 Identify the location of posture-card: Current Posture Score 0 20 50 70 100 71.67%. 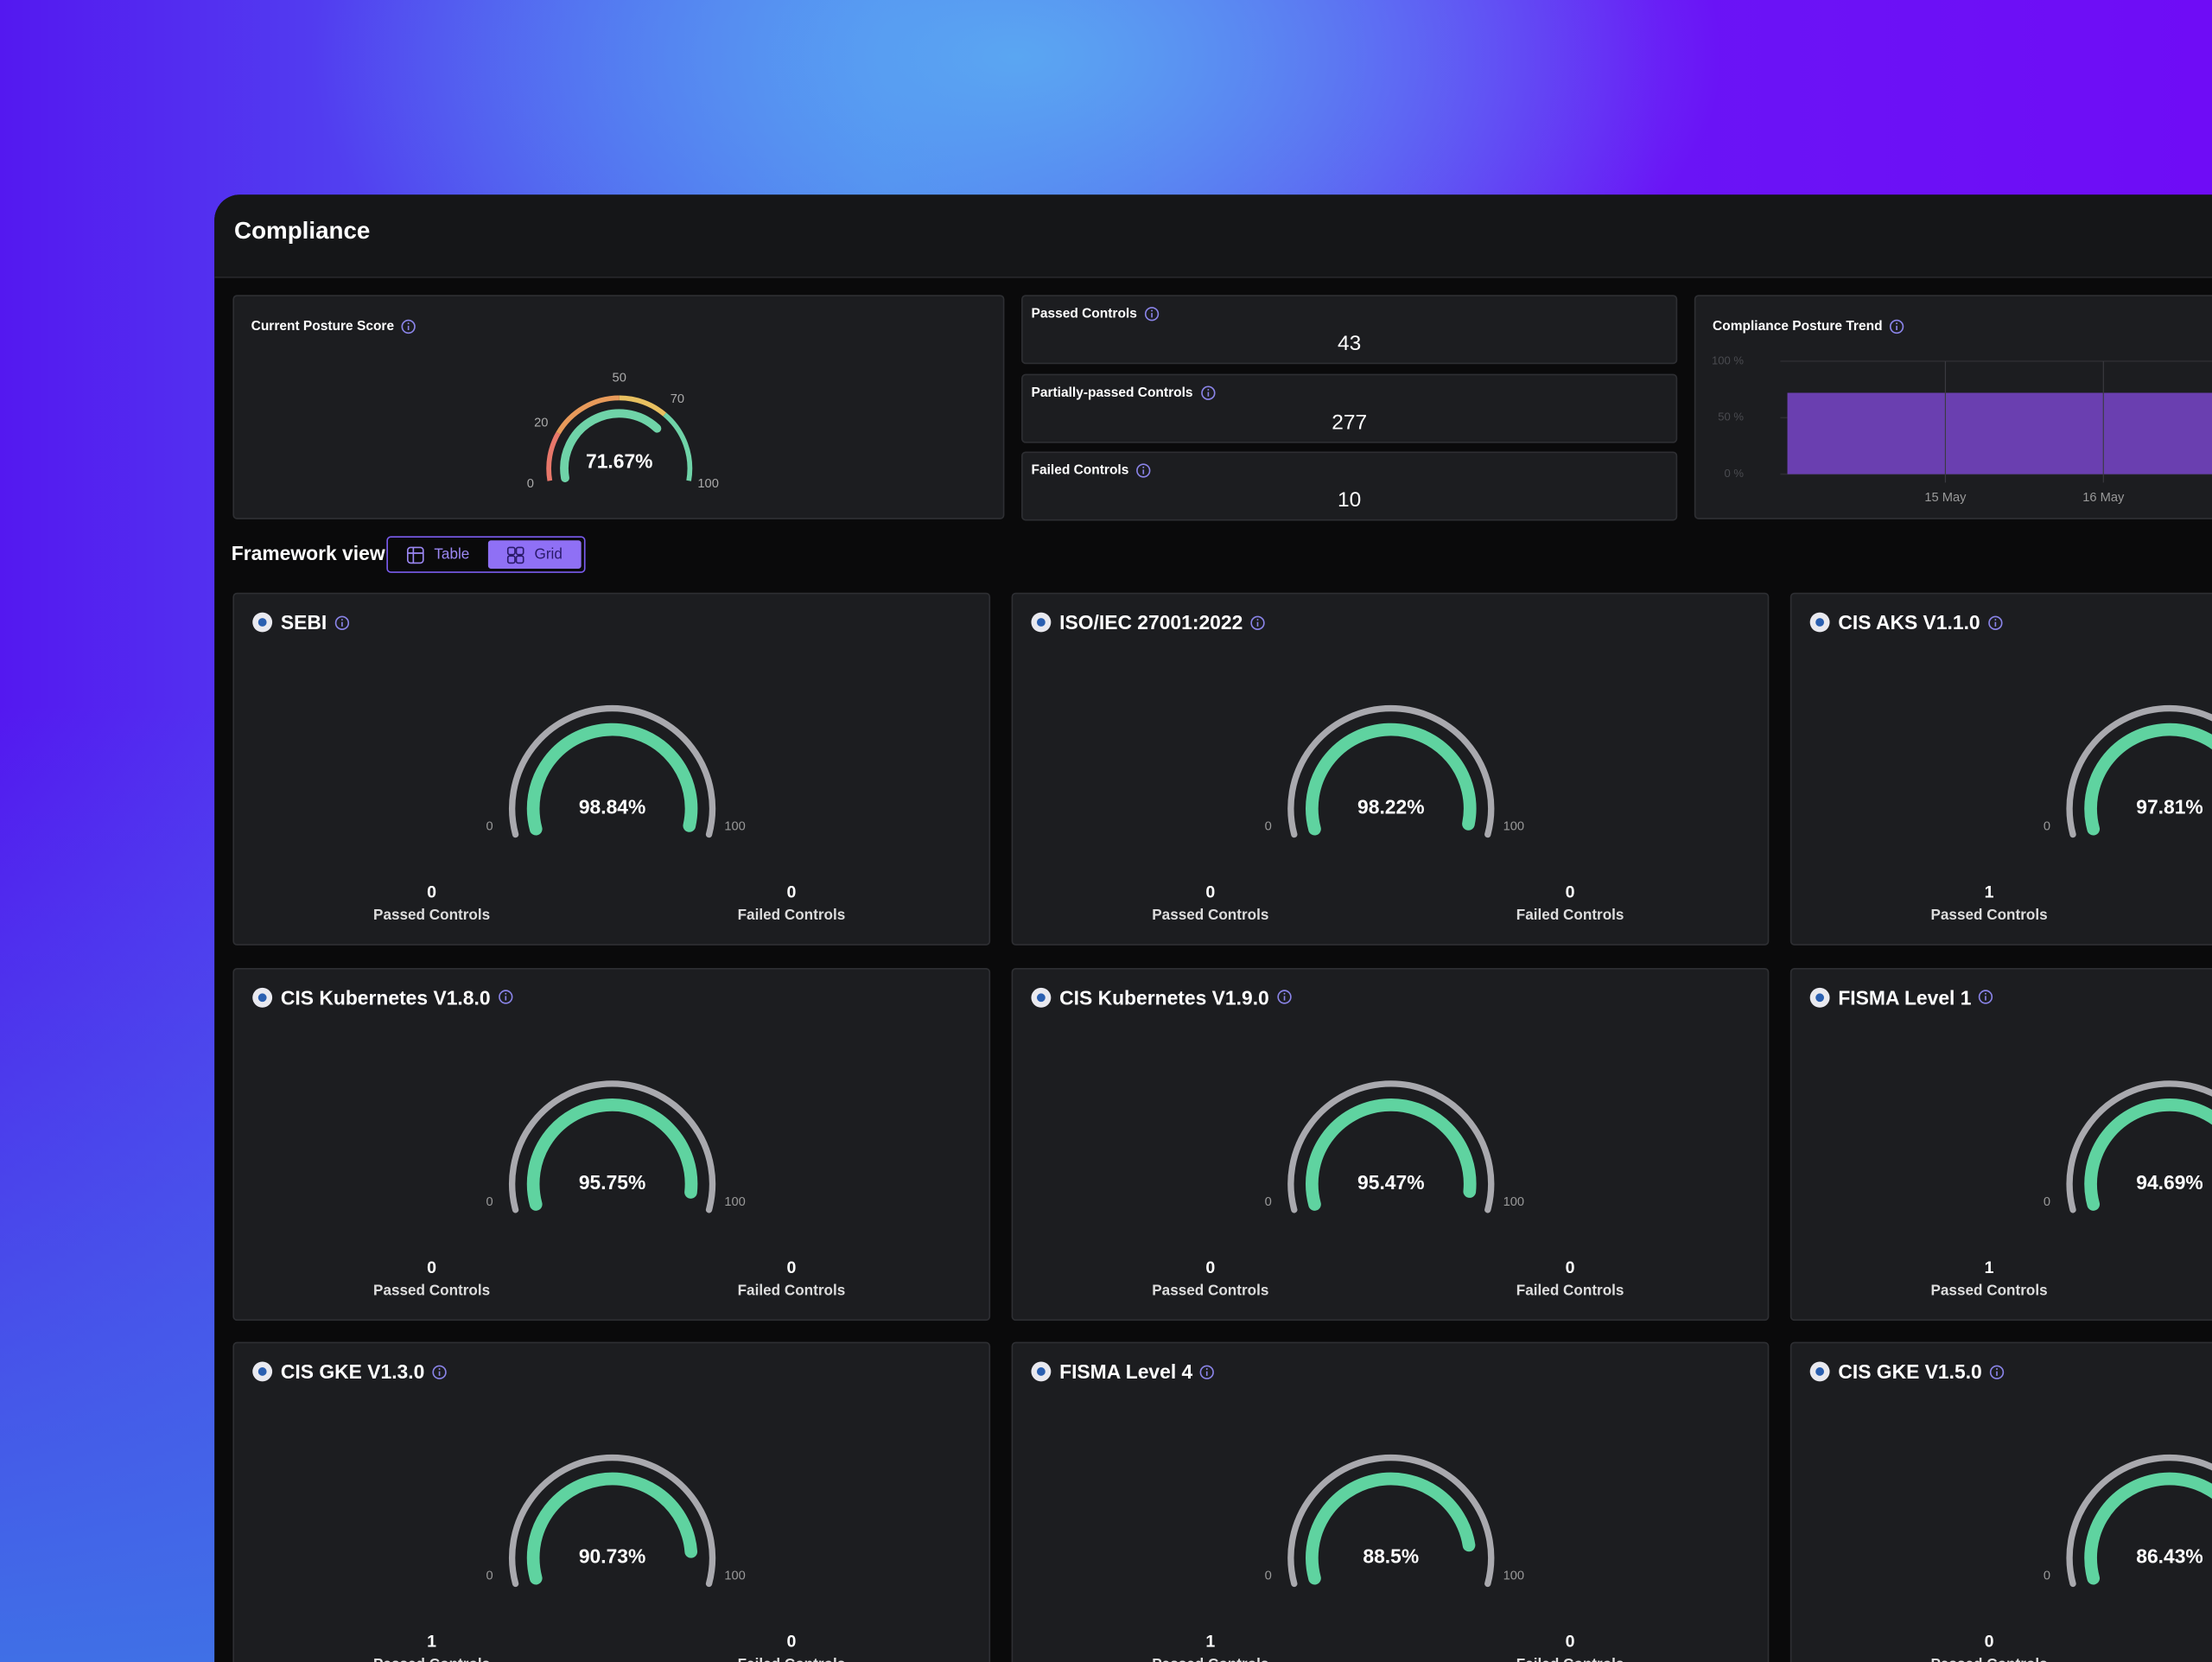
(618, 407).